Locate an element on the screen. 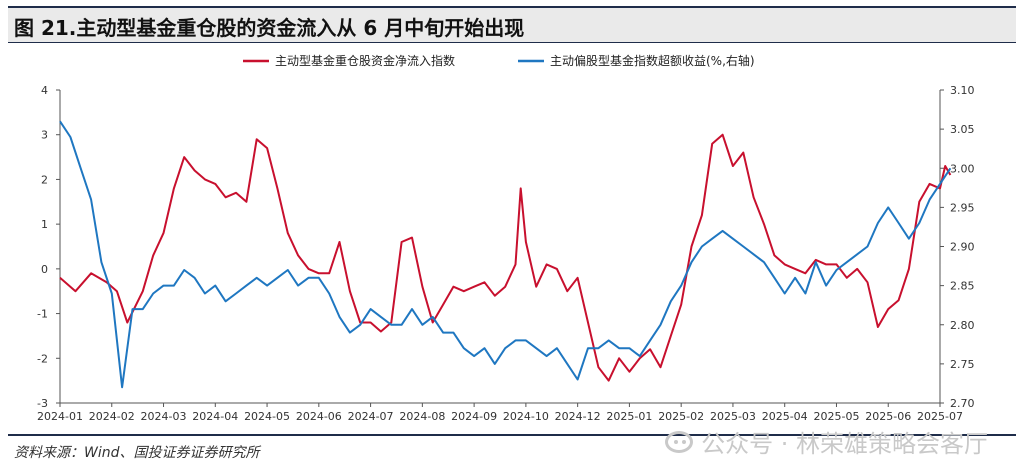 The width and height of the screenshot is (1024, 474). x-tick-label: 2025-07 is located at coordinates (940, 416).